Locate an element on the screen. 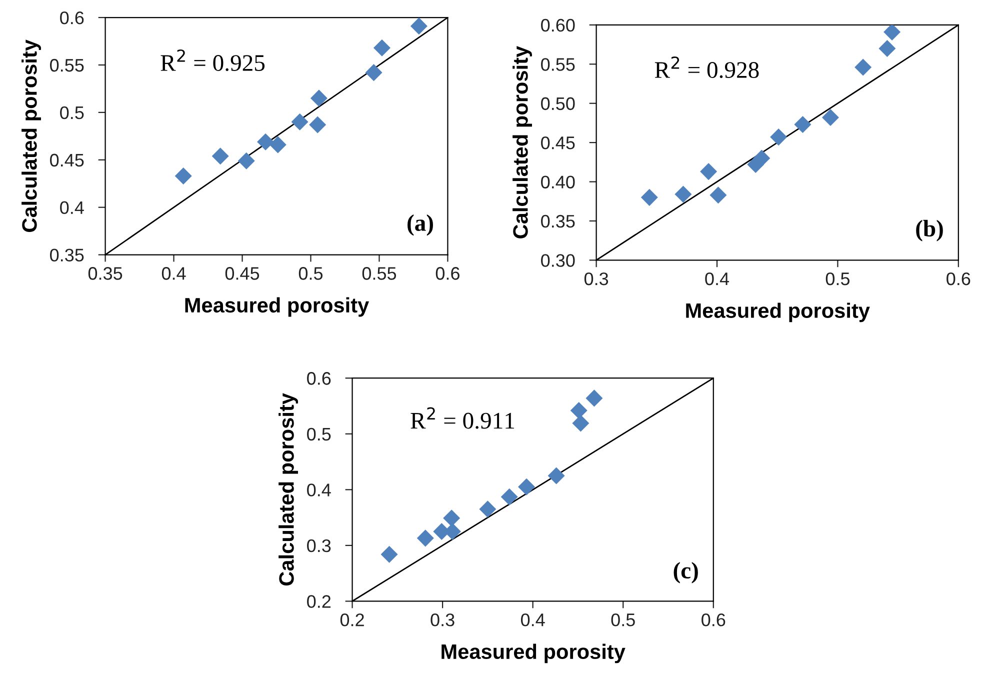 The width and height of the screenshot is (984, 674). y-tick-label: 0.3 is located at coordinates (319, 545).